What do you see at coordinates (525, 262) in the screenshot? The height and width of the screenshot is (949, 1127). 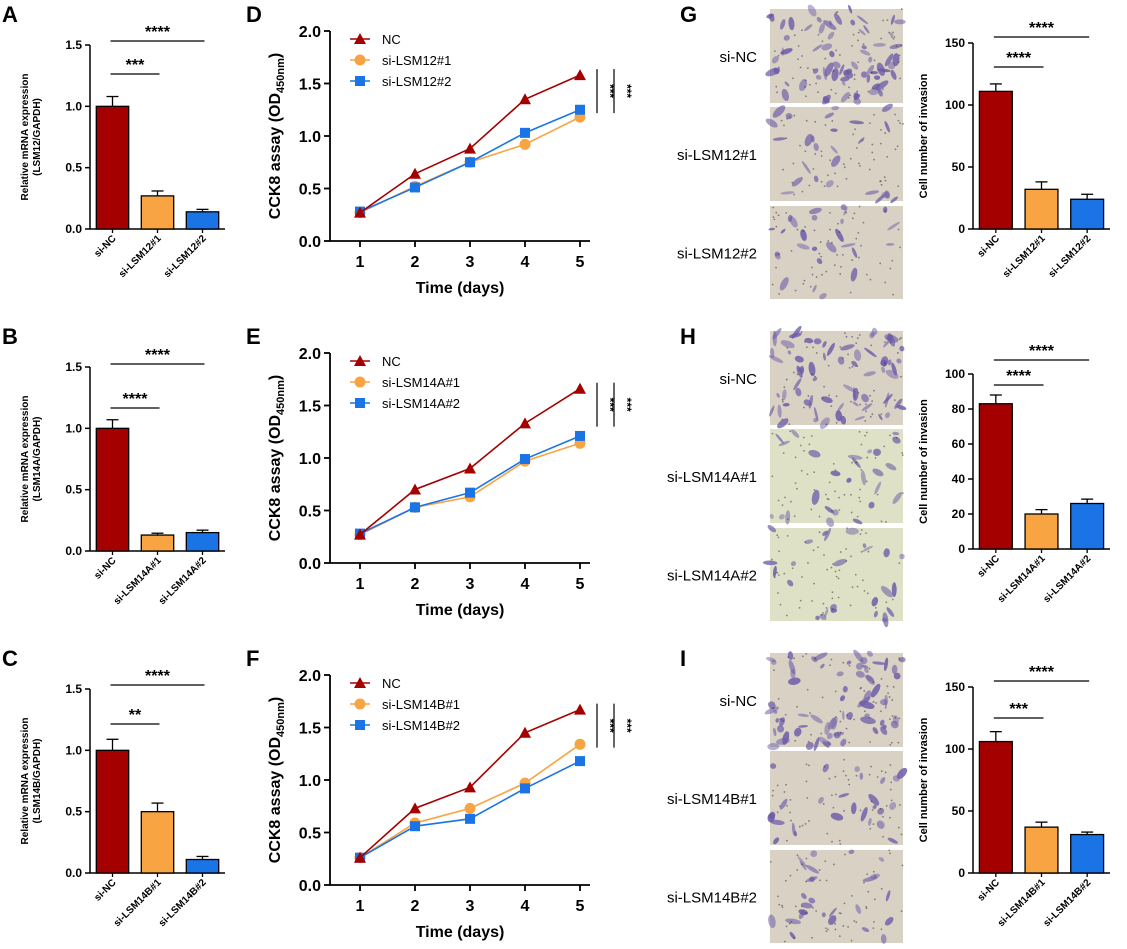 I see `x-tick-label: 4` at bounding box center [525, 262].